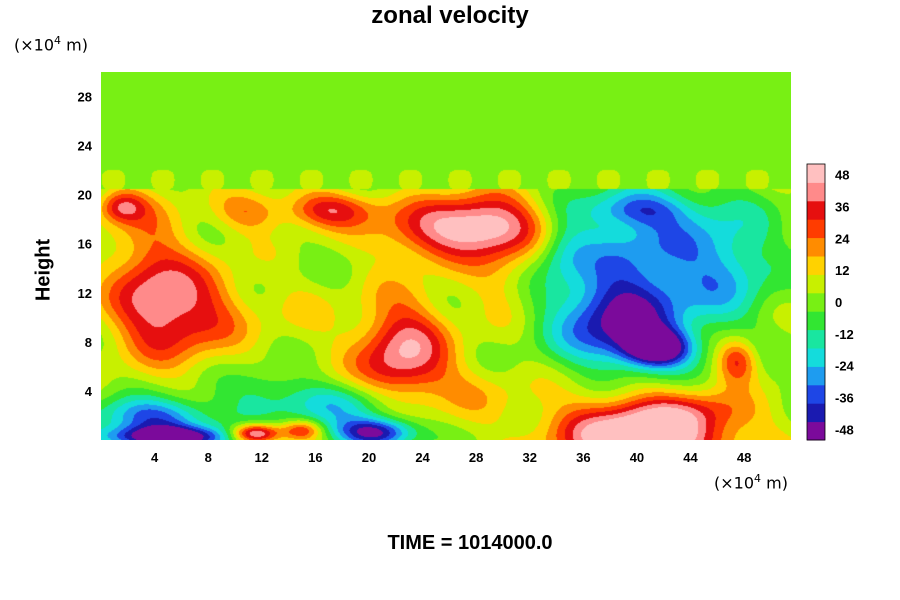 The image size is (900, 600). Describe the element at coordinates (74, 45) in the screenshot. I see `y-unit-suffix: m)` at that location.